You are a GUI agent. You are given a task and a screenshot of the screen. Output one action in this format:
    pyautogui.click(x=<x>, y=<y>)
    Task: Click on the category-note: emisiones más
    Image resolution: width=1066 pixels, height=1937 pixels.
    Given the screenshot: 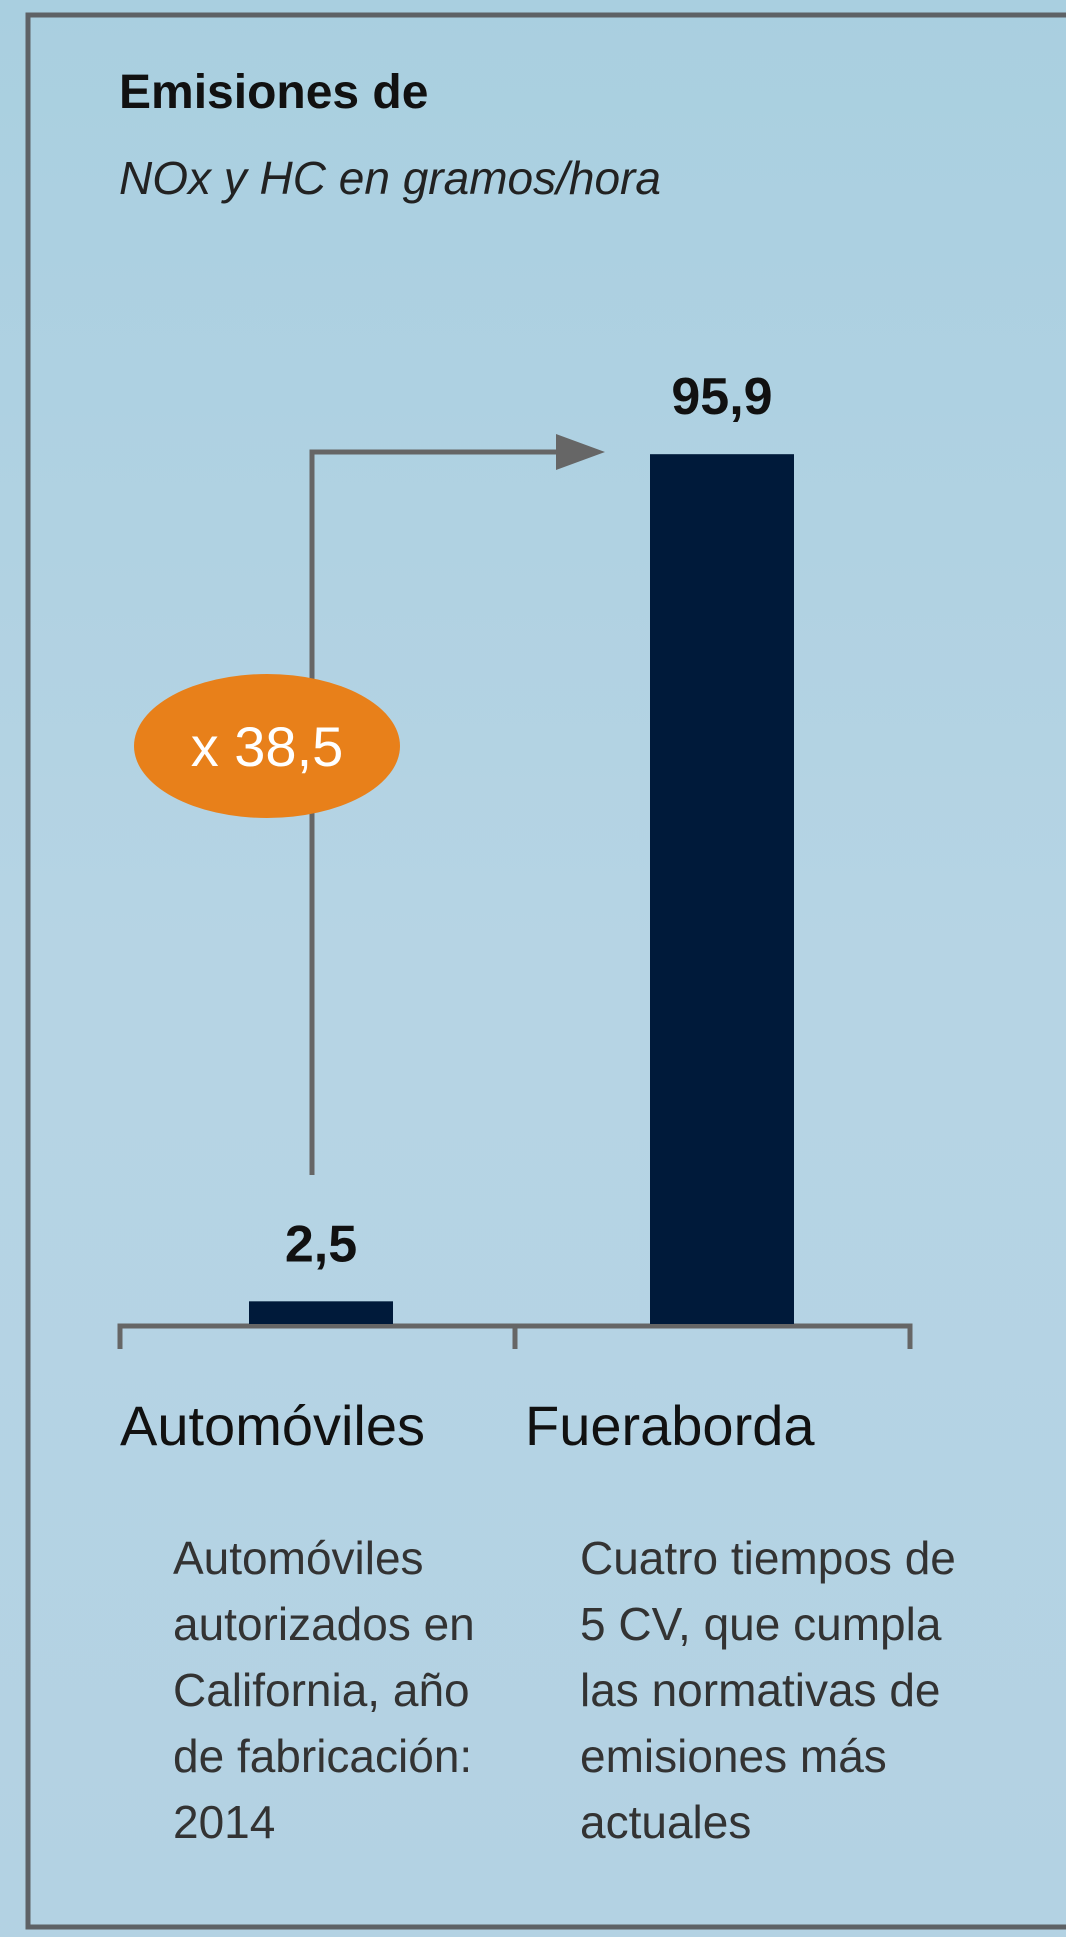 What is the action you would take?
    pyautogui.click(x=733, y=1756)
    